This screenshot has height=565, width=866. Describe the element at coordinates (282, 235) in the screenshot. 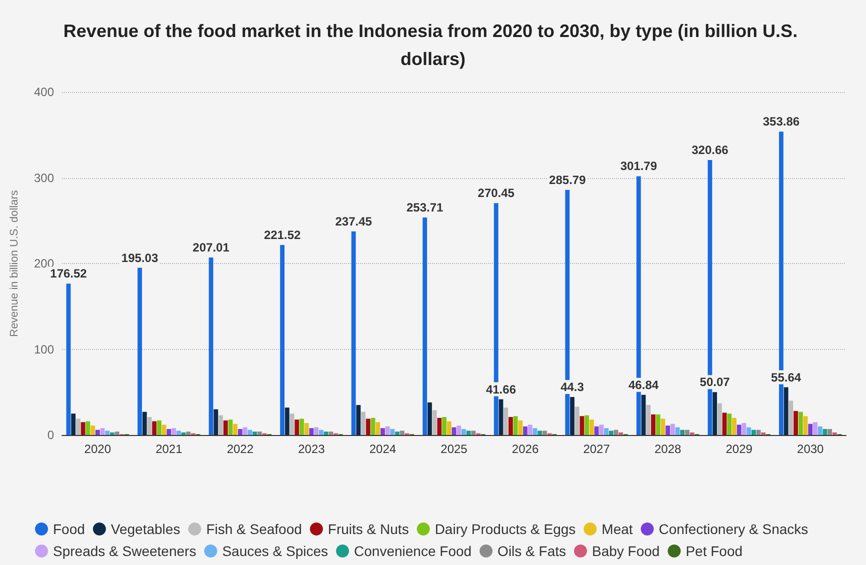

I see `data-label: 221.52` at that location.